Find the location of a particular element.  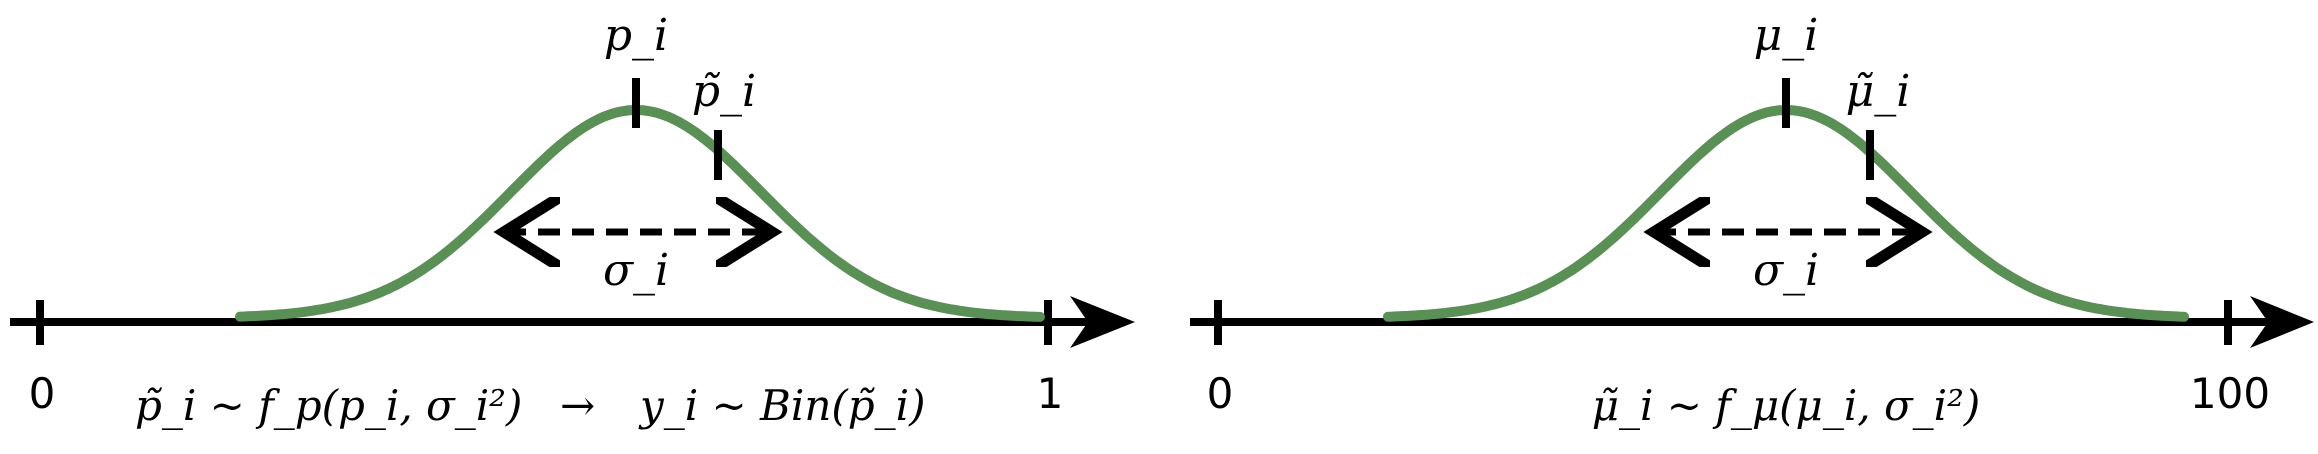

right-sample-label: μ̃_i is located at coordinates (1878, 91).